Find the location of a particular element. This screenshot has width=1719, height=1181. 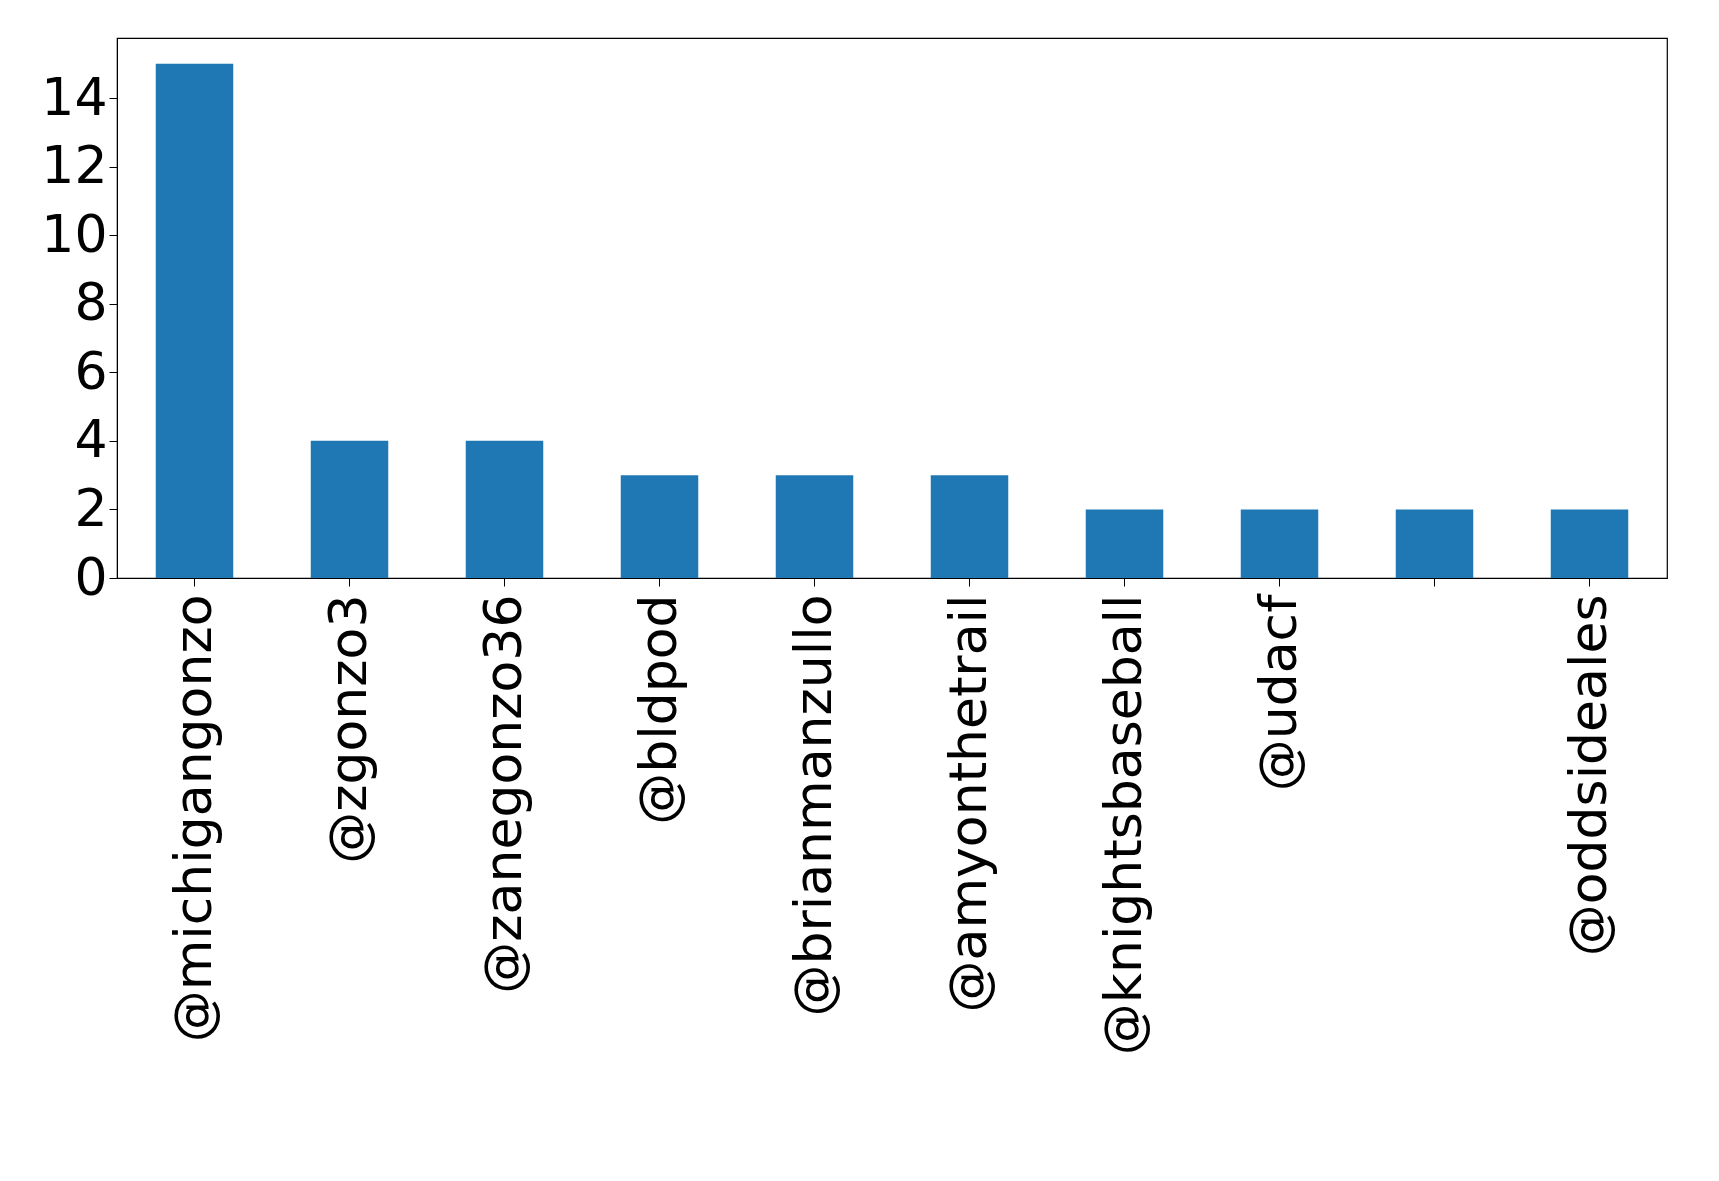

y-tick-label: 14 is located at coordinates (74, 96).